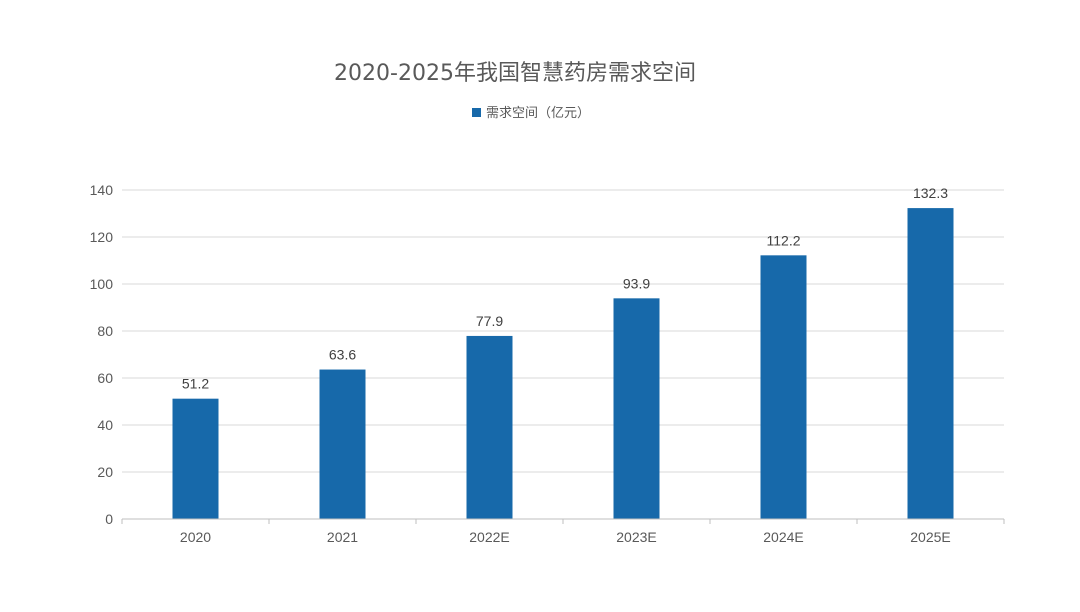 Image resolution: width=1080 pixels, height=612 pixels. I want to click on legend-swatch, so click(476, 112).